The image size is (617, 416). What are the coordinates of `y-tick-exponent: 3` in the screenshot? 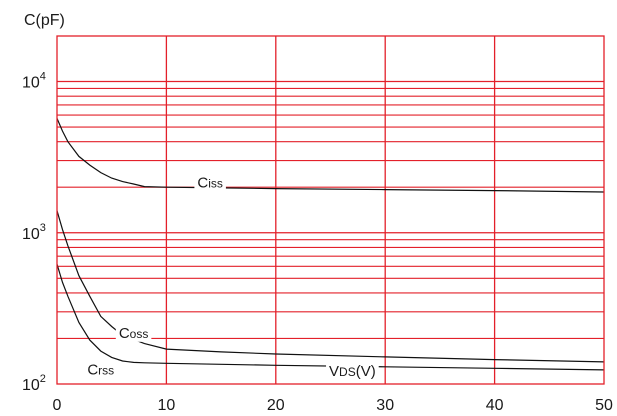 It's located at (43, 228).